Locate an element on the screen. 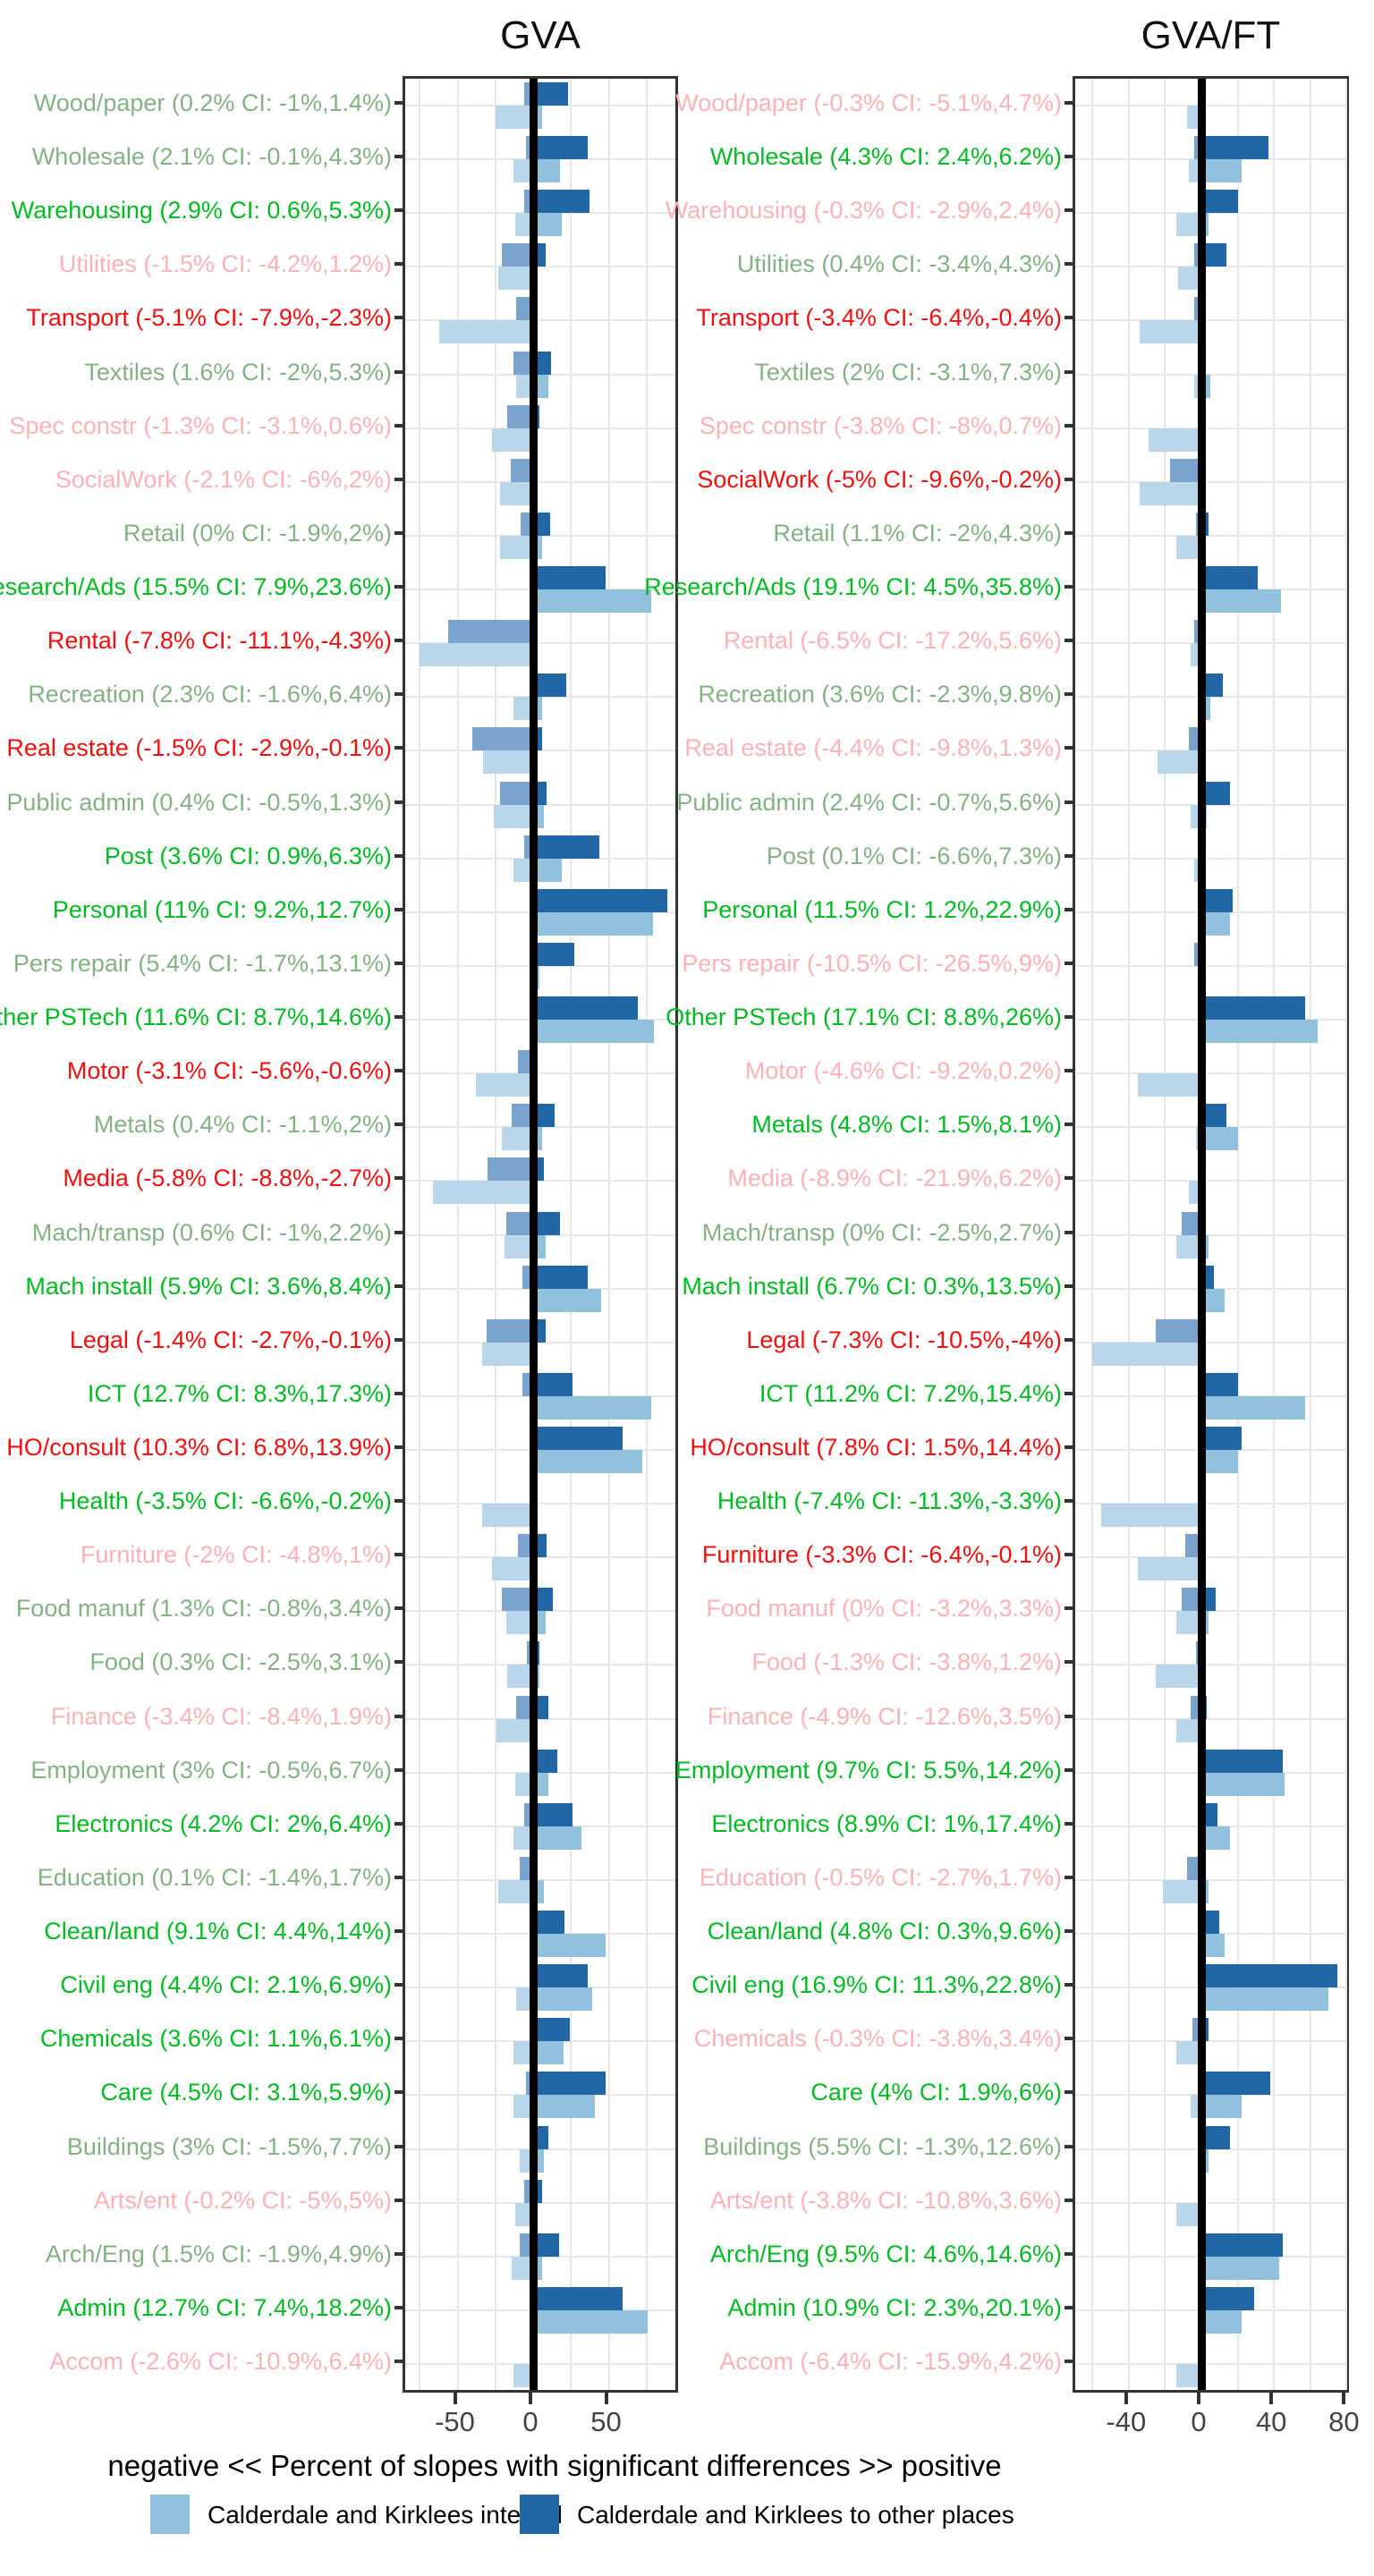 The image size is (1374, 2576). bar-internal-negative-Warehousing is located at coordinates (523, 225).